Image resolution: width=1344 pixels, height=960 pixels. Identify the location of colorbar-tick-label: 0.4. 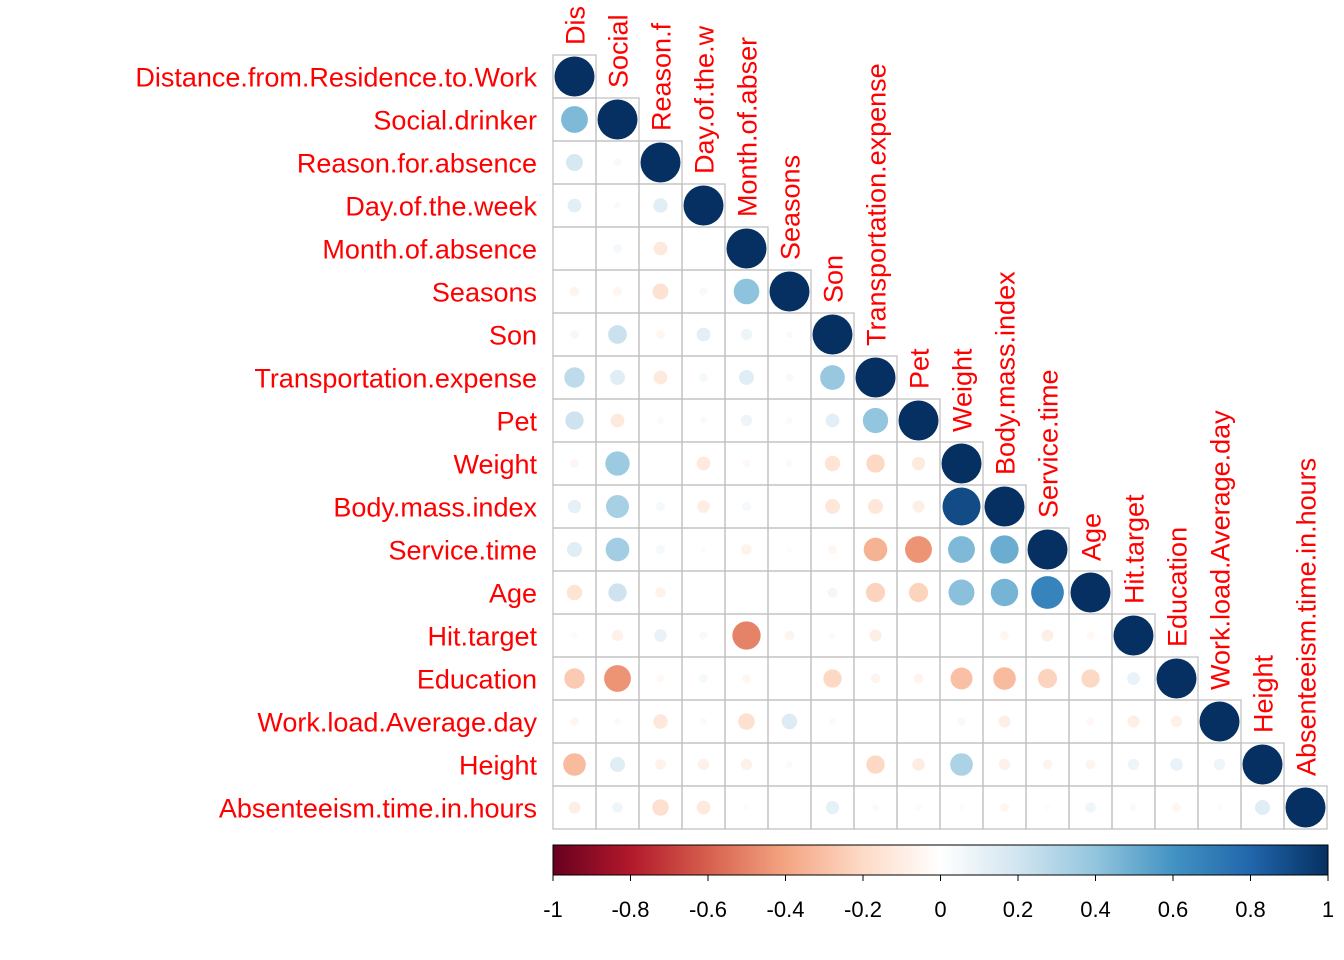
(1095, 909).